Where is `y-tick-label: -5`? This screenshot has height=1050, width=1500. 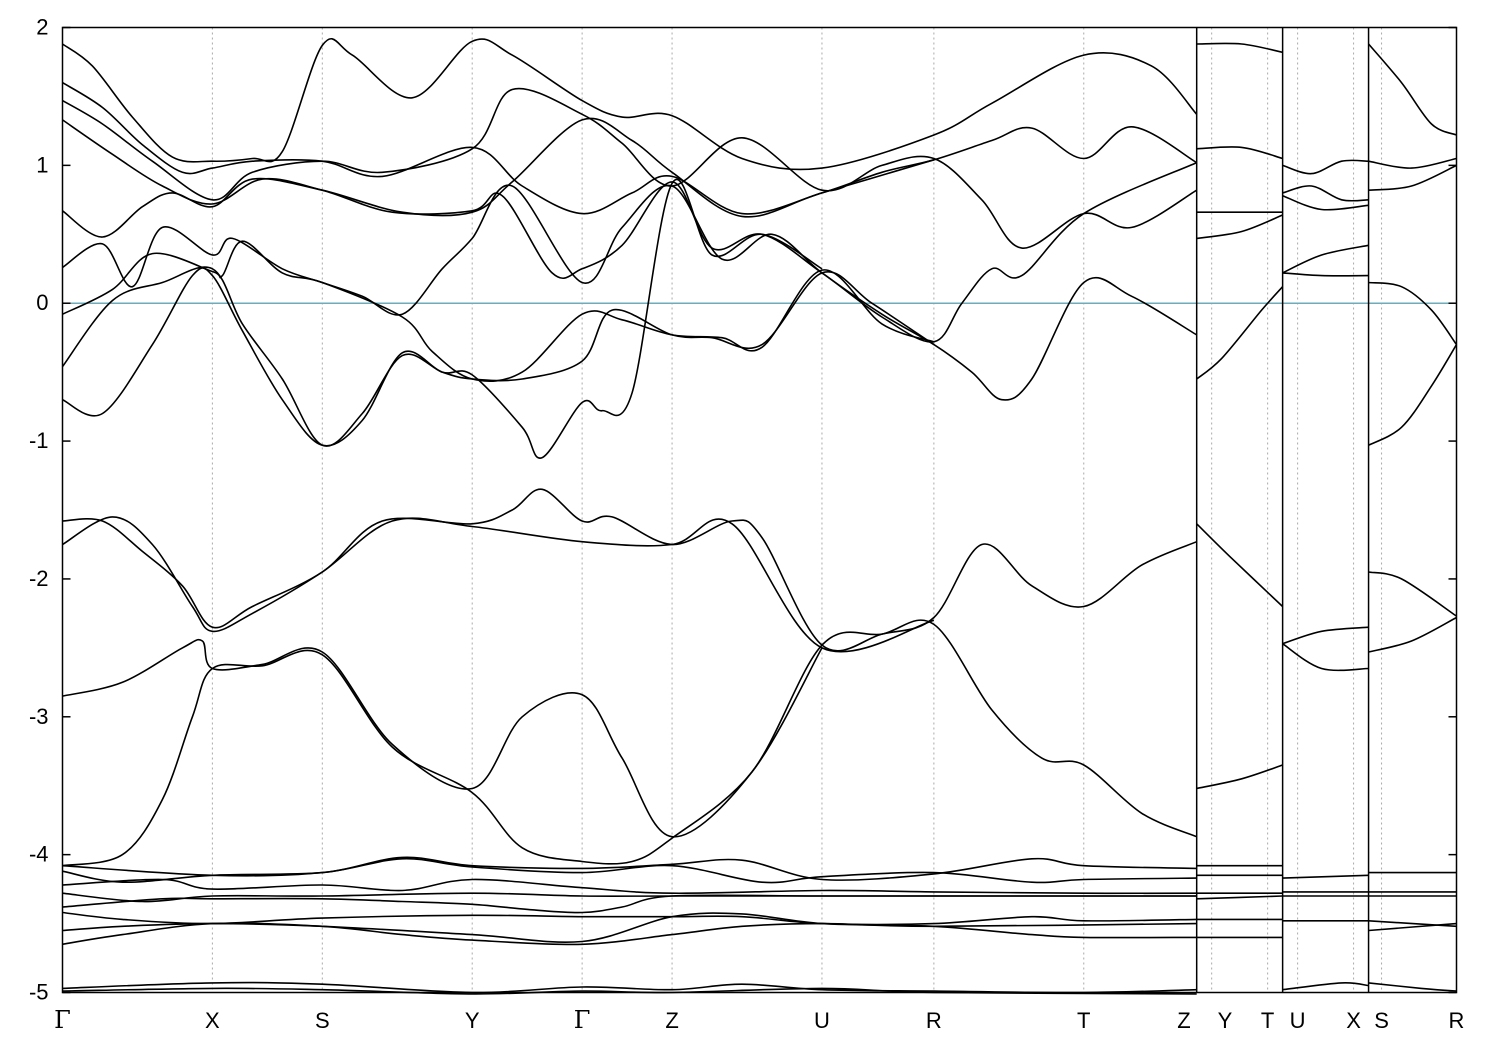 y-tick-label: -5 is located at coordinates (39, 992).